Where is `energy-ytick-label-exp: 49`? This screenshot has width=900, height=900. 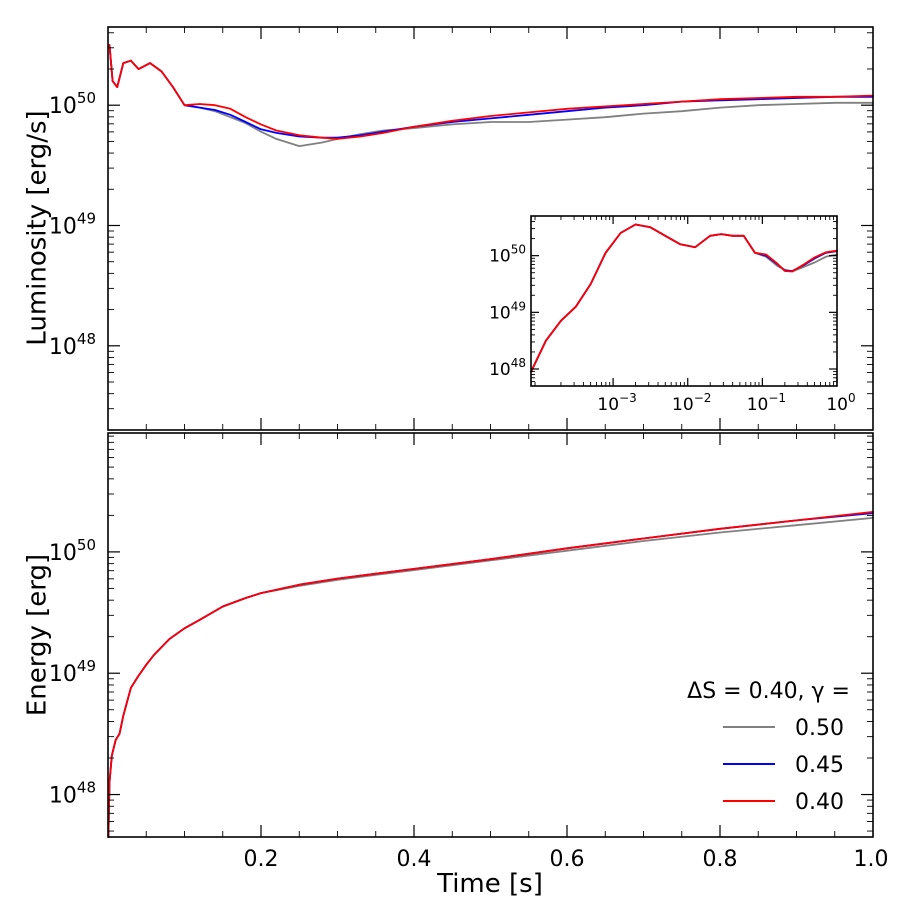
energy-ytick-label-exp: 49 is located at coordinates (86, 666).